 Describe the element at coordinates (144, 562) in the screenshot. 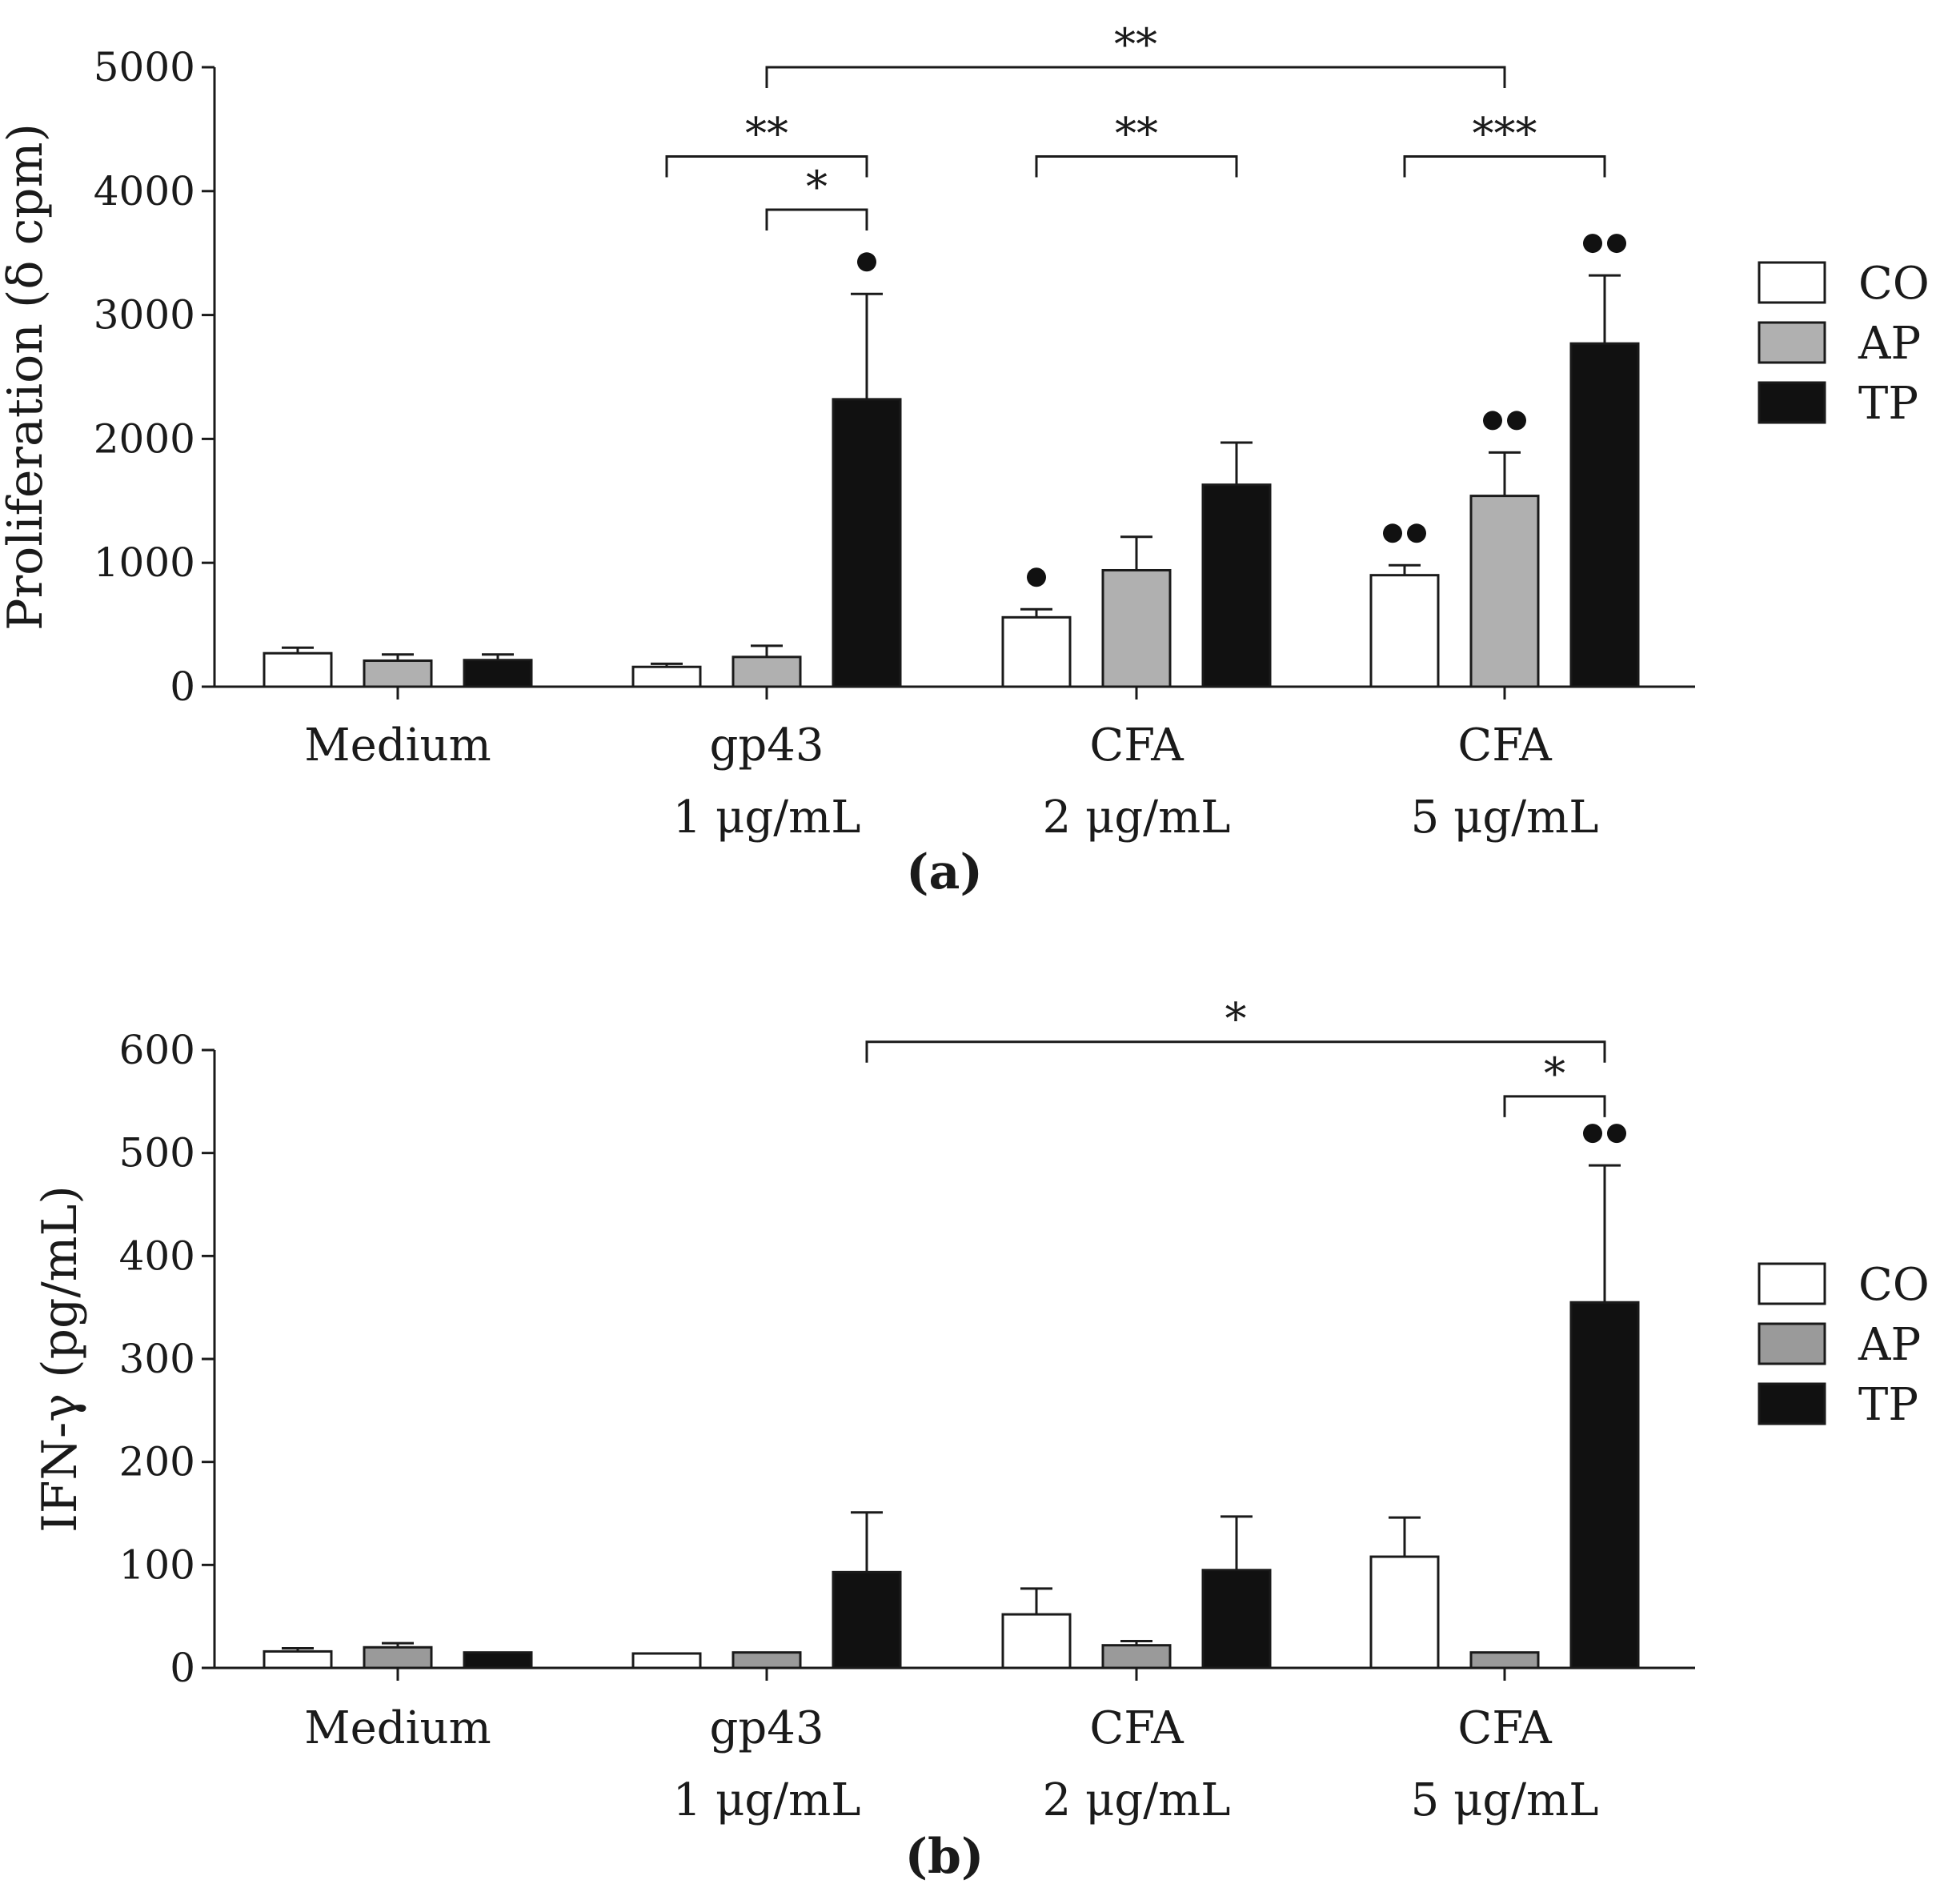

I see `y-tick-label: 1000` at that location.